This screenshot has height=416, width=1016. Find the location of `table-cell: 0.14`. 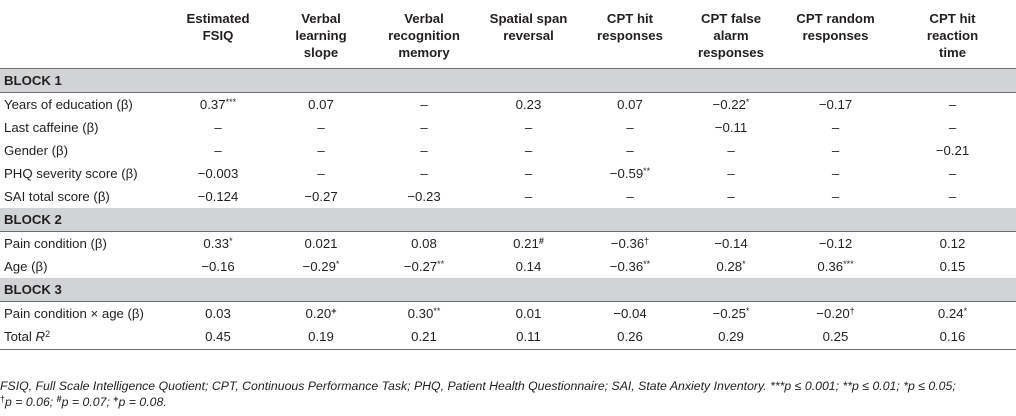

table-cell: 0.14 is located at coordinates (528, 266).